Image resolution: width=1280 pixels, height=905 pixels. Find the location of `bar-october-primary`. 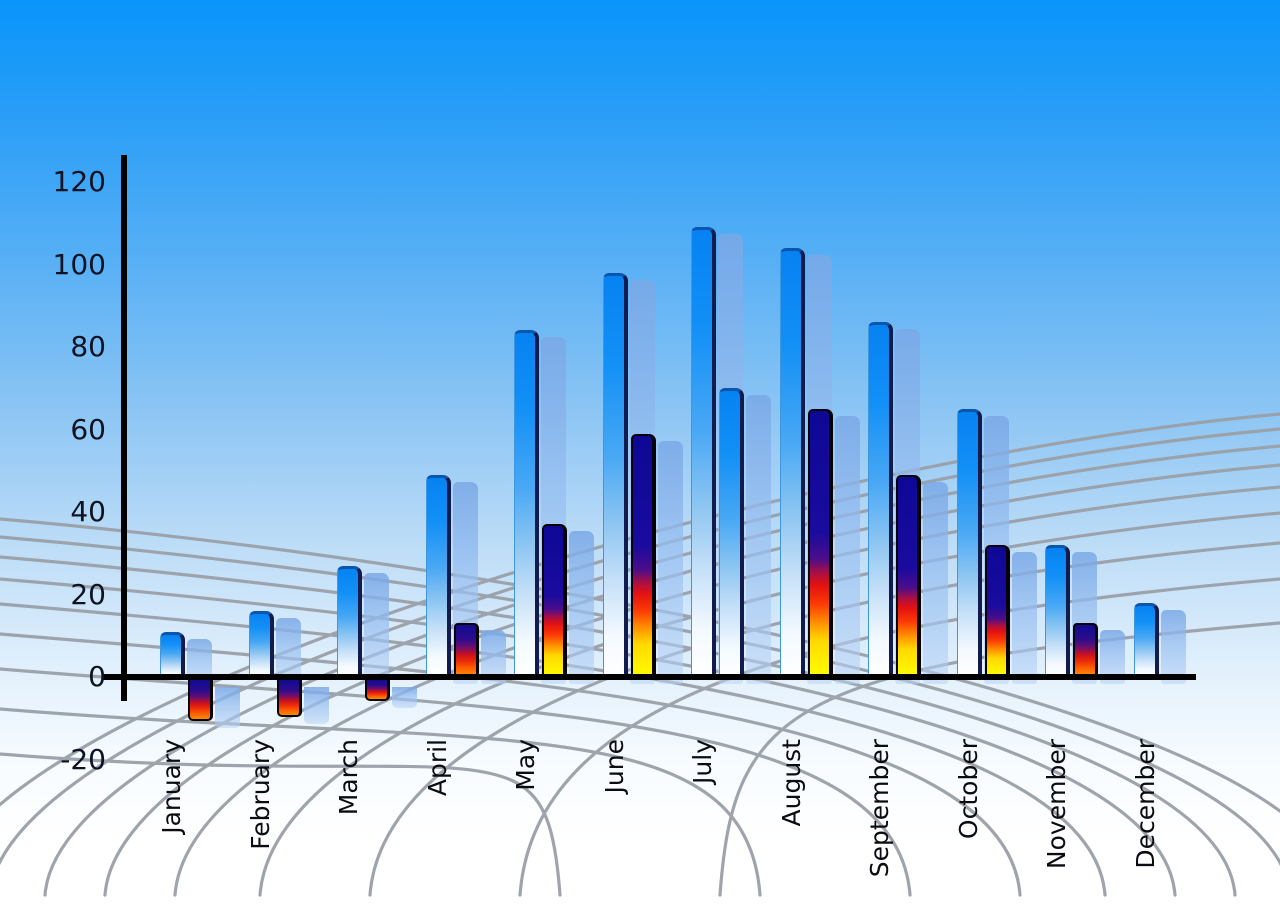

bar-october-primary is located at coordinates (969, 543).